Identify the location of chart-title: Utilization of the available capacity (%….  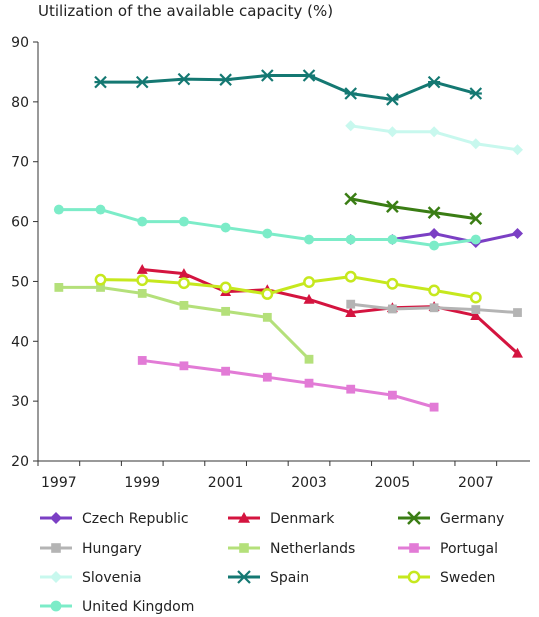
(186, 11).